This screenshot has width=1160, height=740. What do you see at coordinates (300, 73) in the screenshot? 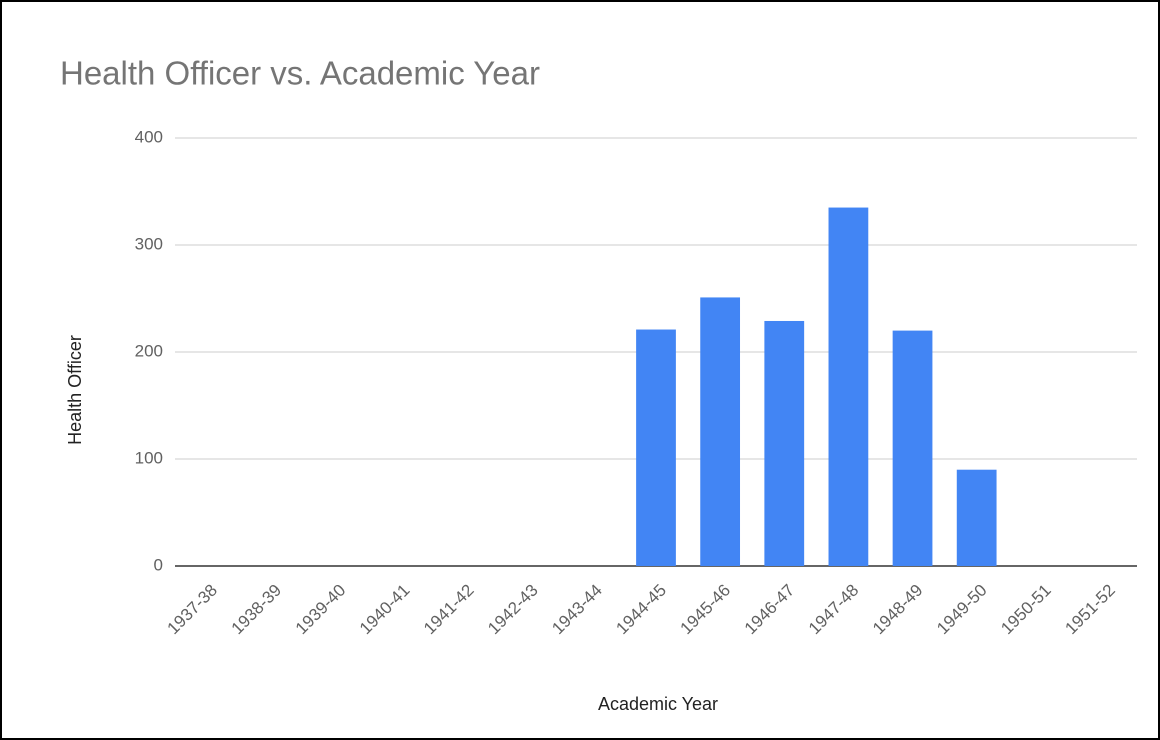
I see `chart-title: Health Officer vs. Academic Year` at bounding box center [300, 73].